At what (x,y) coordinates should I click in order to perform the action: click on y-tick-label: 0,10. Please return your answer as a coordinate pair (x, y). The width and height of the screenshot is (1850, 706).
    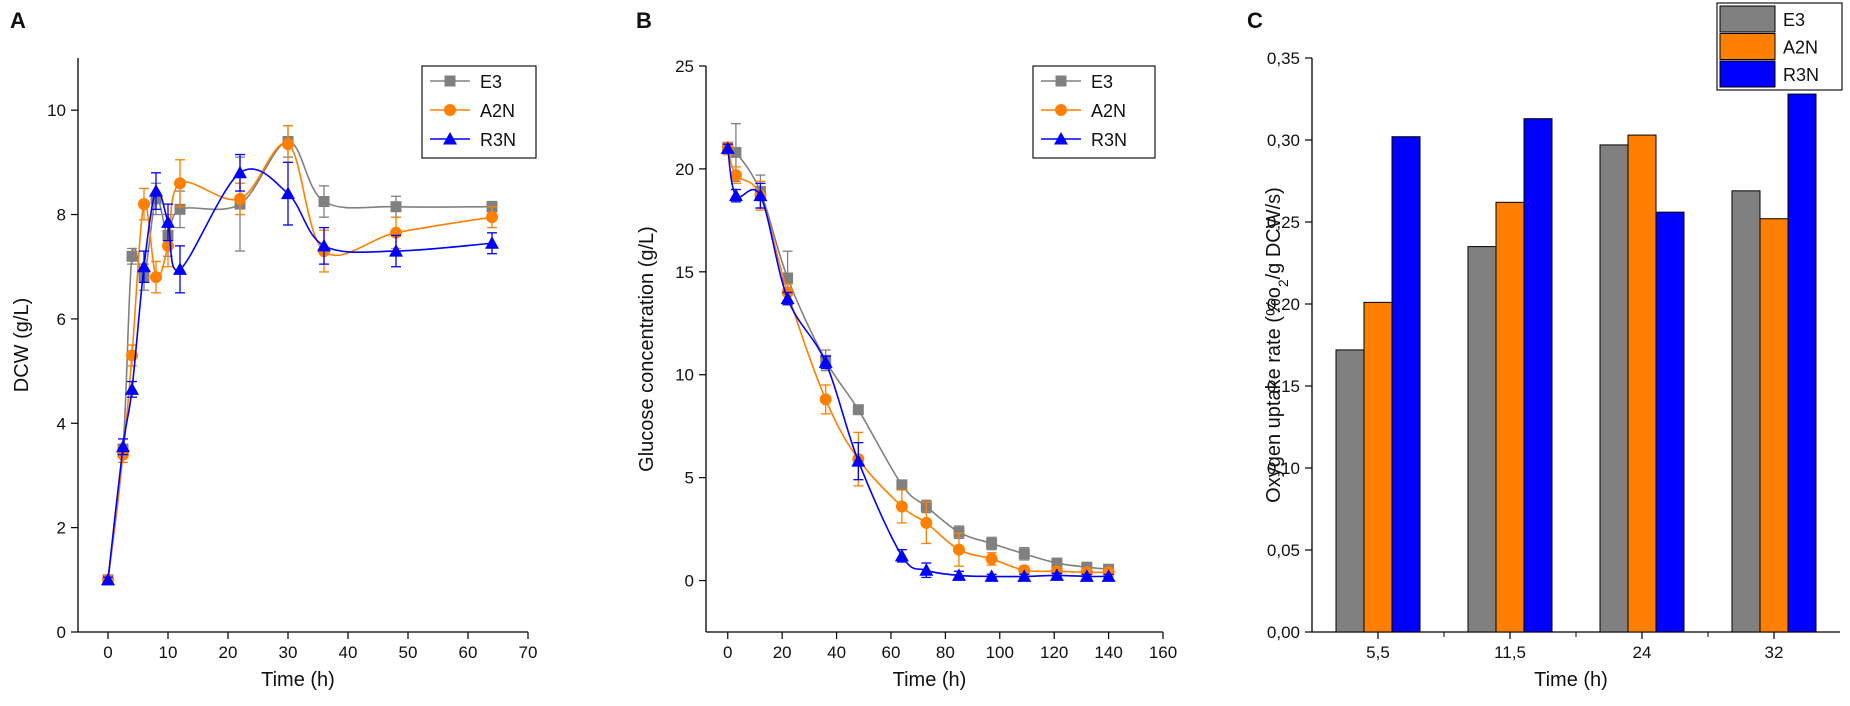
    Looking at the image, I should click on (1283, 468).